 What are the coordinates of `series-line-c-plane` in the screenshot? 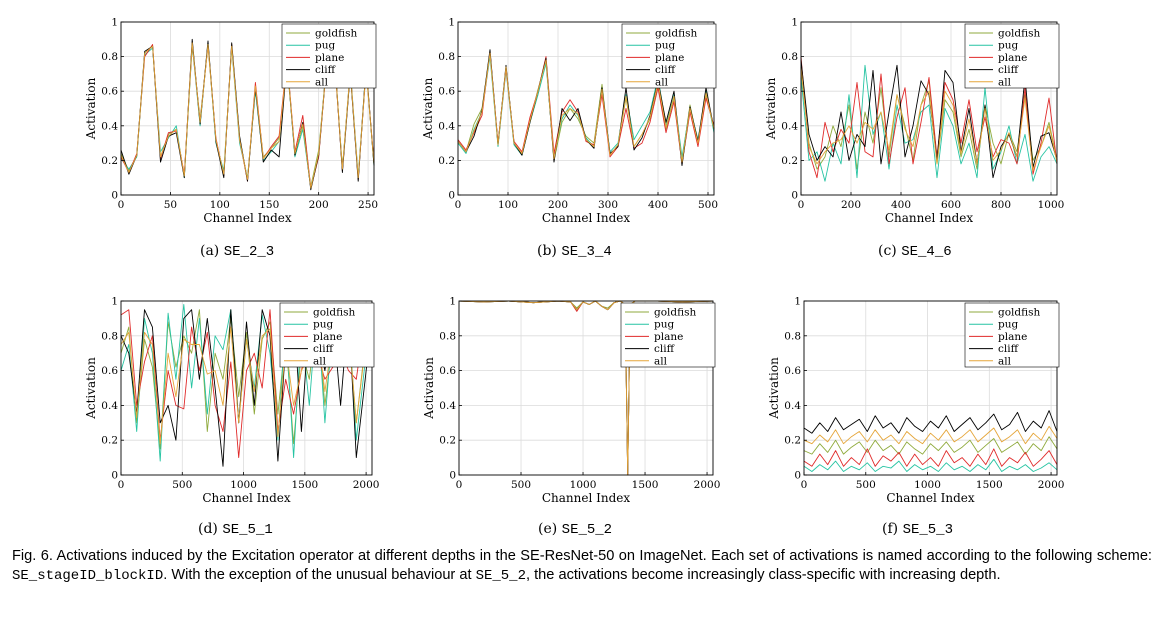 It's located at (929, 117).